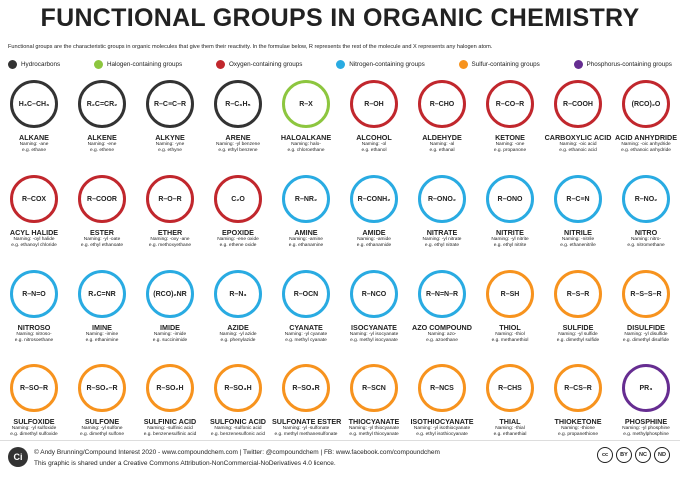 The height and width of the screenshot is (477, 680). Describe the element at coordinates (442, 104) in the screenshot. I see `formula: R–CHO` at that location.